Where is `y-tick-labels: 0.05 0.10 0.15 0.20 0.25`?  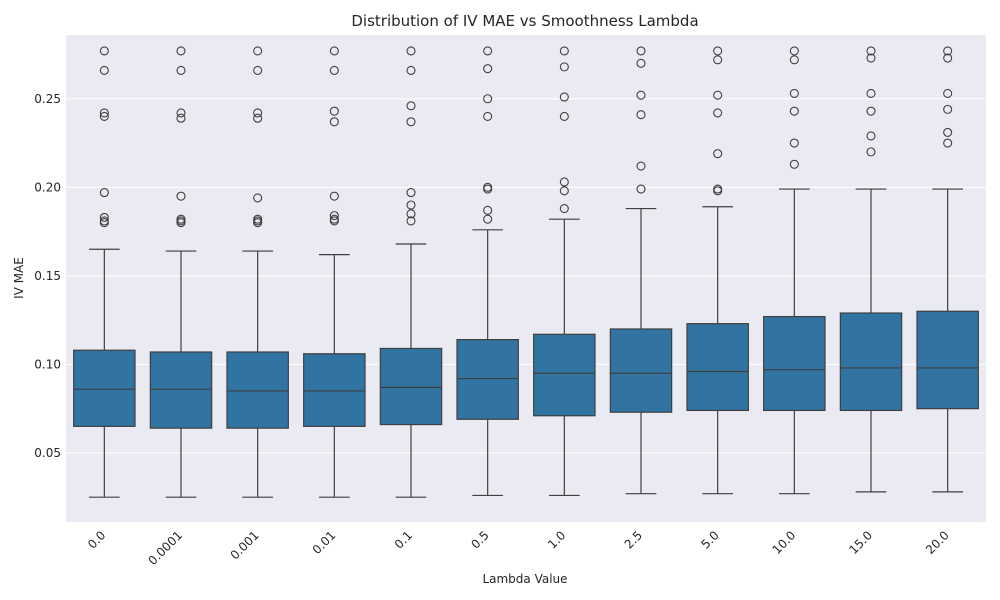 y-tick-labels: 0.05 0.10 0.15 0.20 0.25 is located at coordinates (47, 276).